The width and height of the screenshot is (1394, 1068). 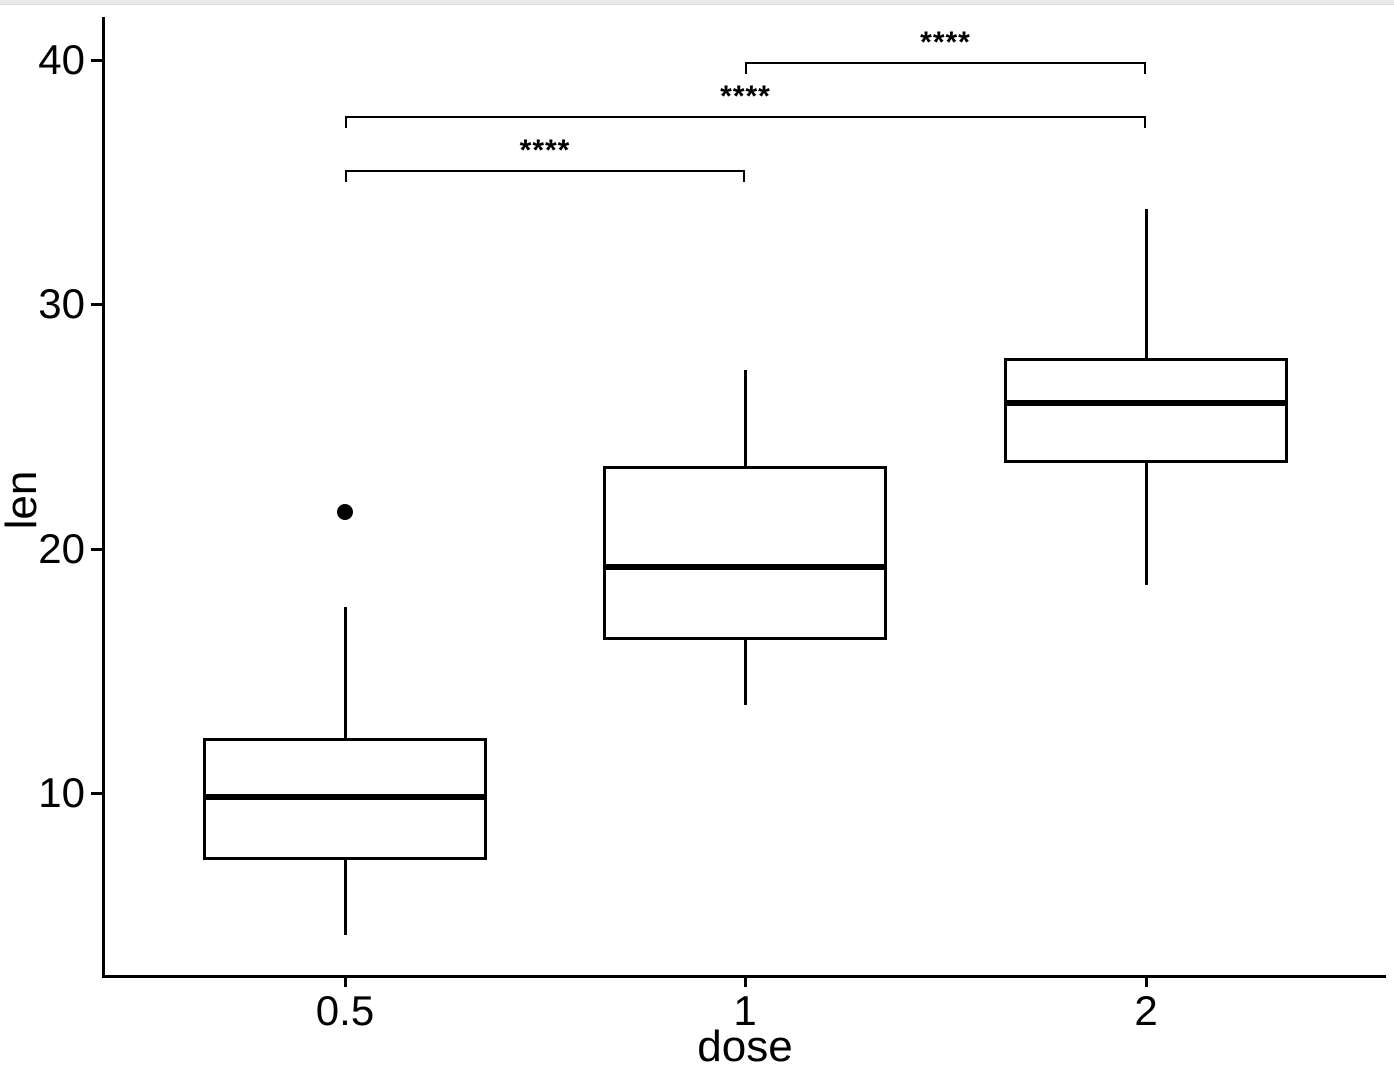 What do you see at coordinates (745, 1010) in the screenshot?
I see `x-tick-label: 1` at bounding box center [745, 1010].